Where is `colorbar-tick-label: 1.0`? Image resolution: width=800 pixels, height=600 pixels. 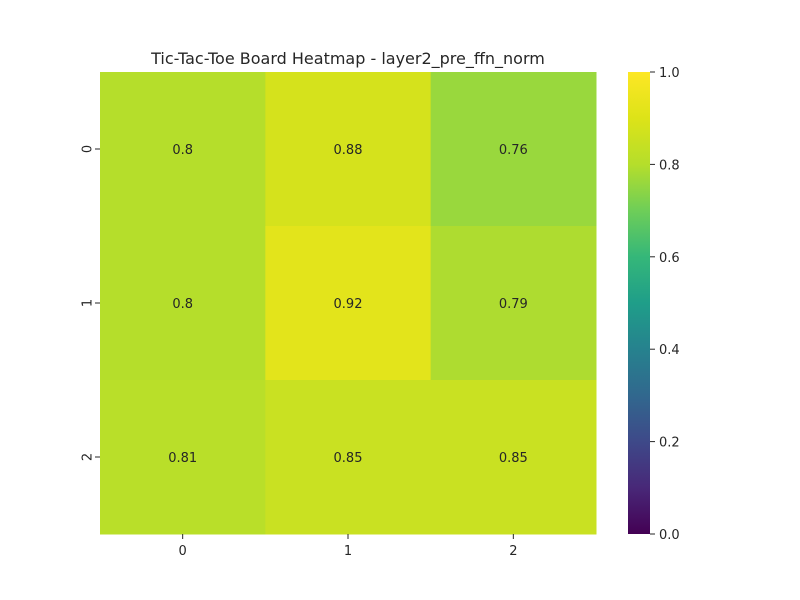 colorbar-tick-label: 1.0 is located at coordinates (669, 73).